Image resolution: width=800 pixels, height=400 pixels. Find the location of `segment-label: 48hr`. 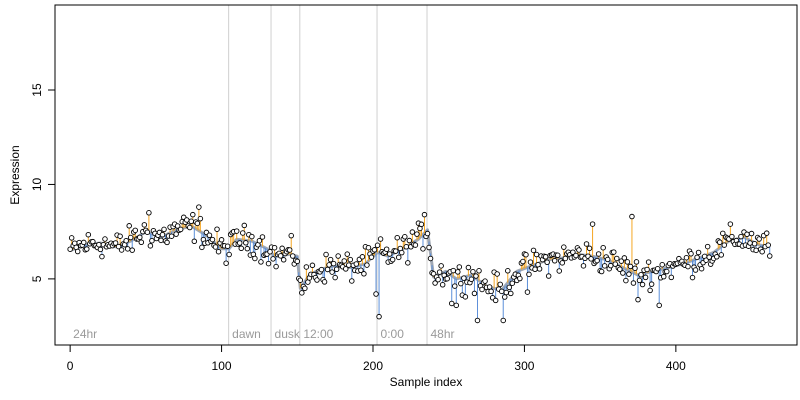

segment-label: 48hr is located at coordinates (443, 334).